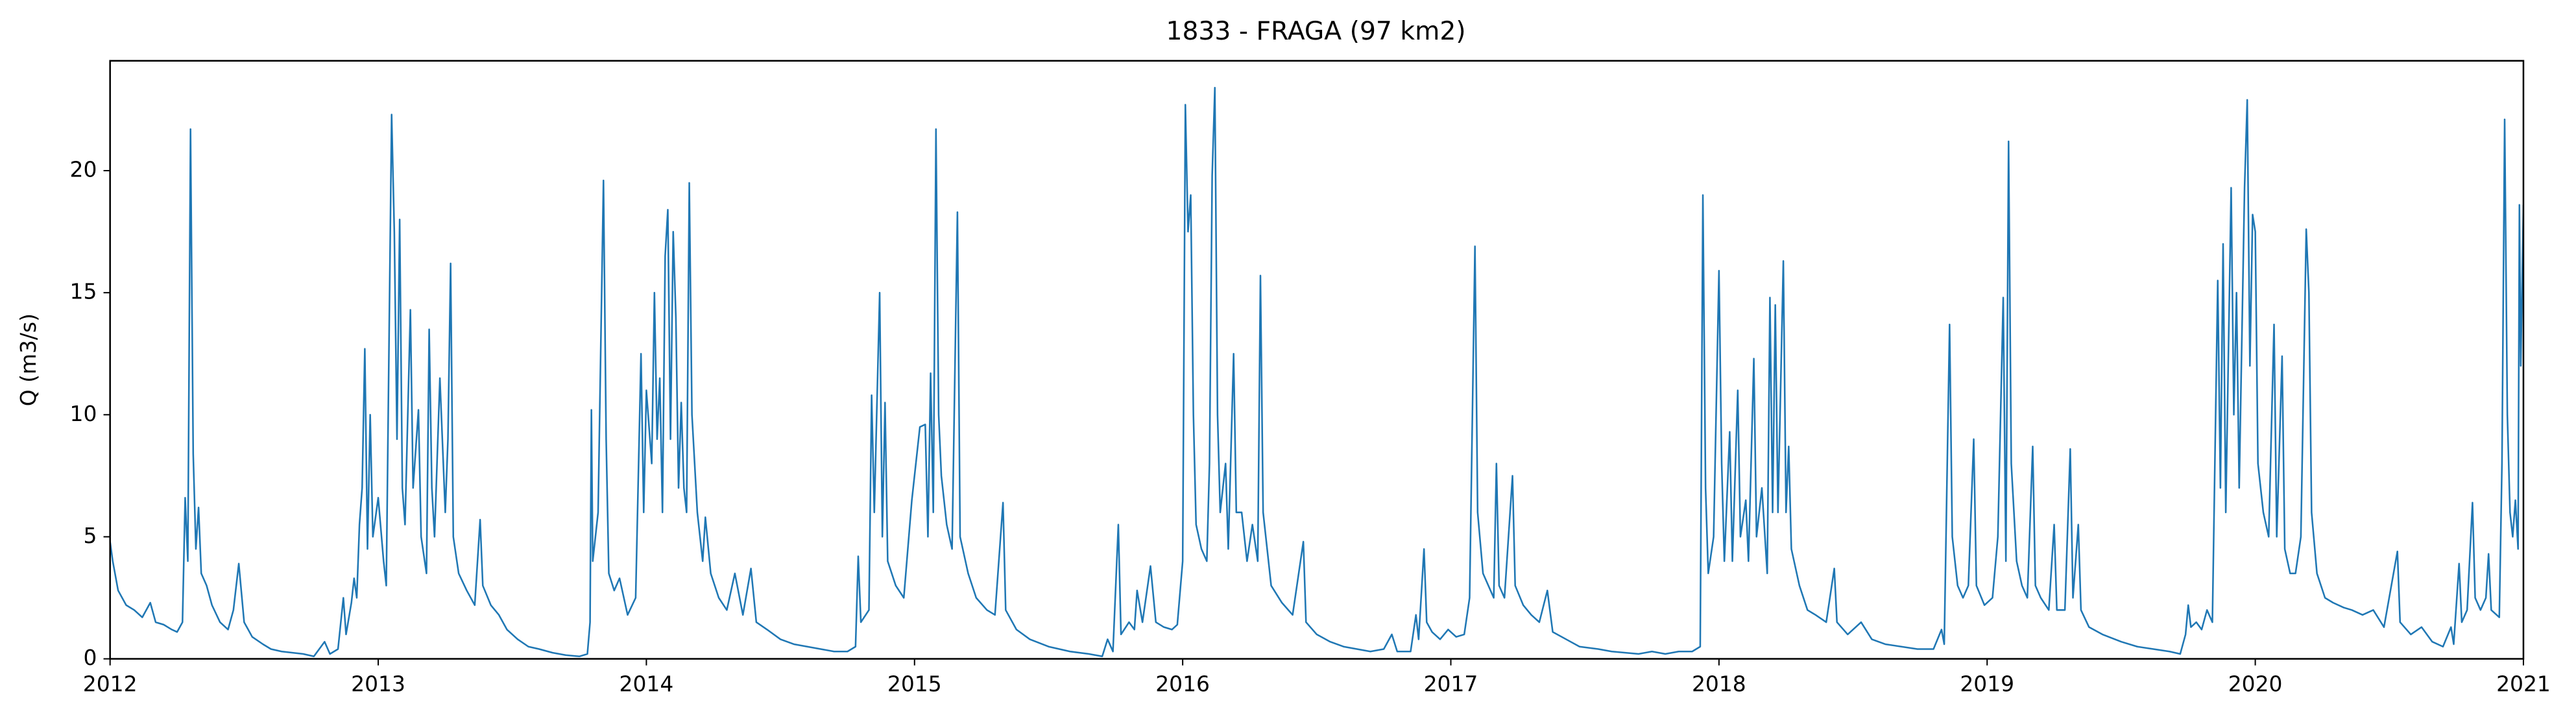 The image size is (2576, 724). I want to click on chart-title: 1833 - FRAGA (97 km2), so click(1315, 31).